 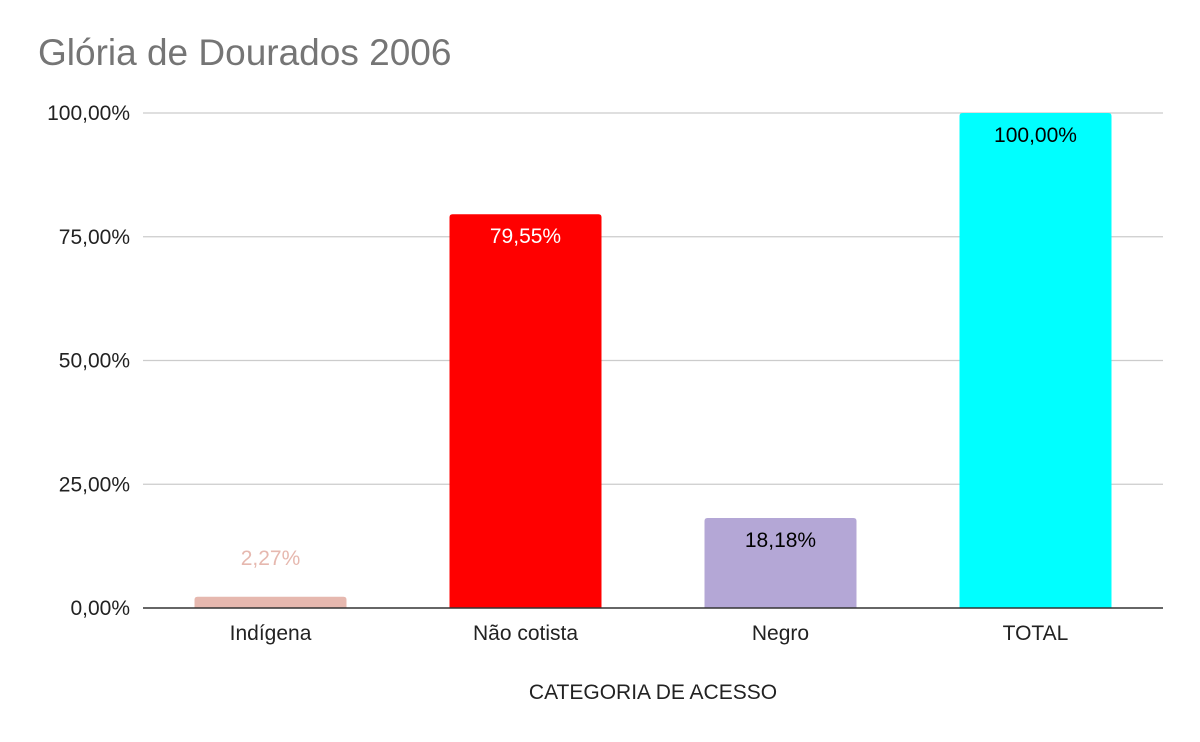 I want to click on x-axis-categories: Indígena Não cotista Negro TOTAL, so click(x=649, y=633).